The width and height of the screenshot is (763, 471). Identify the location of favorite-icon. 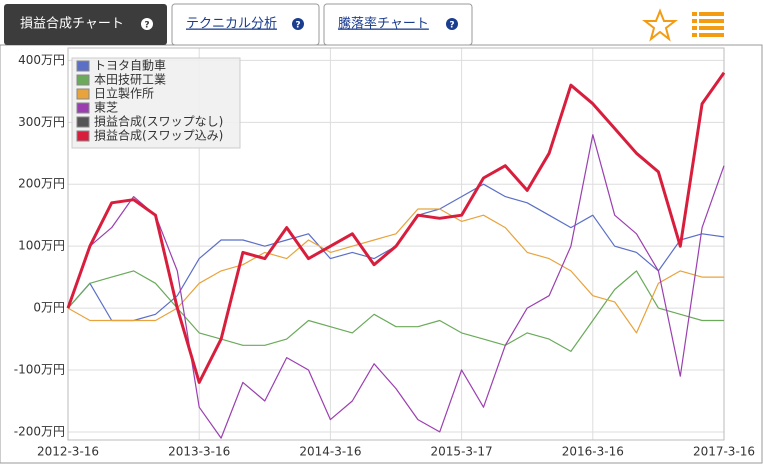
(660, 25).